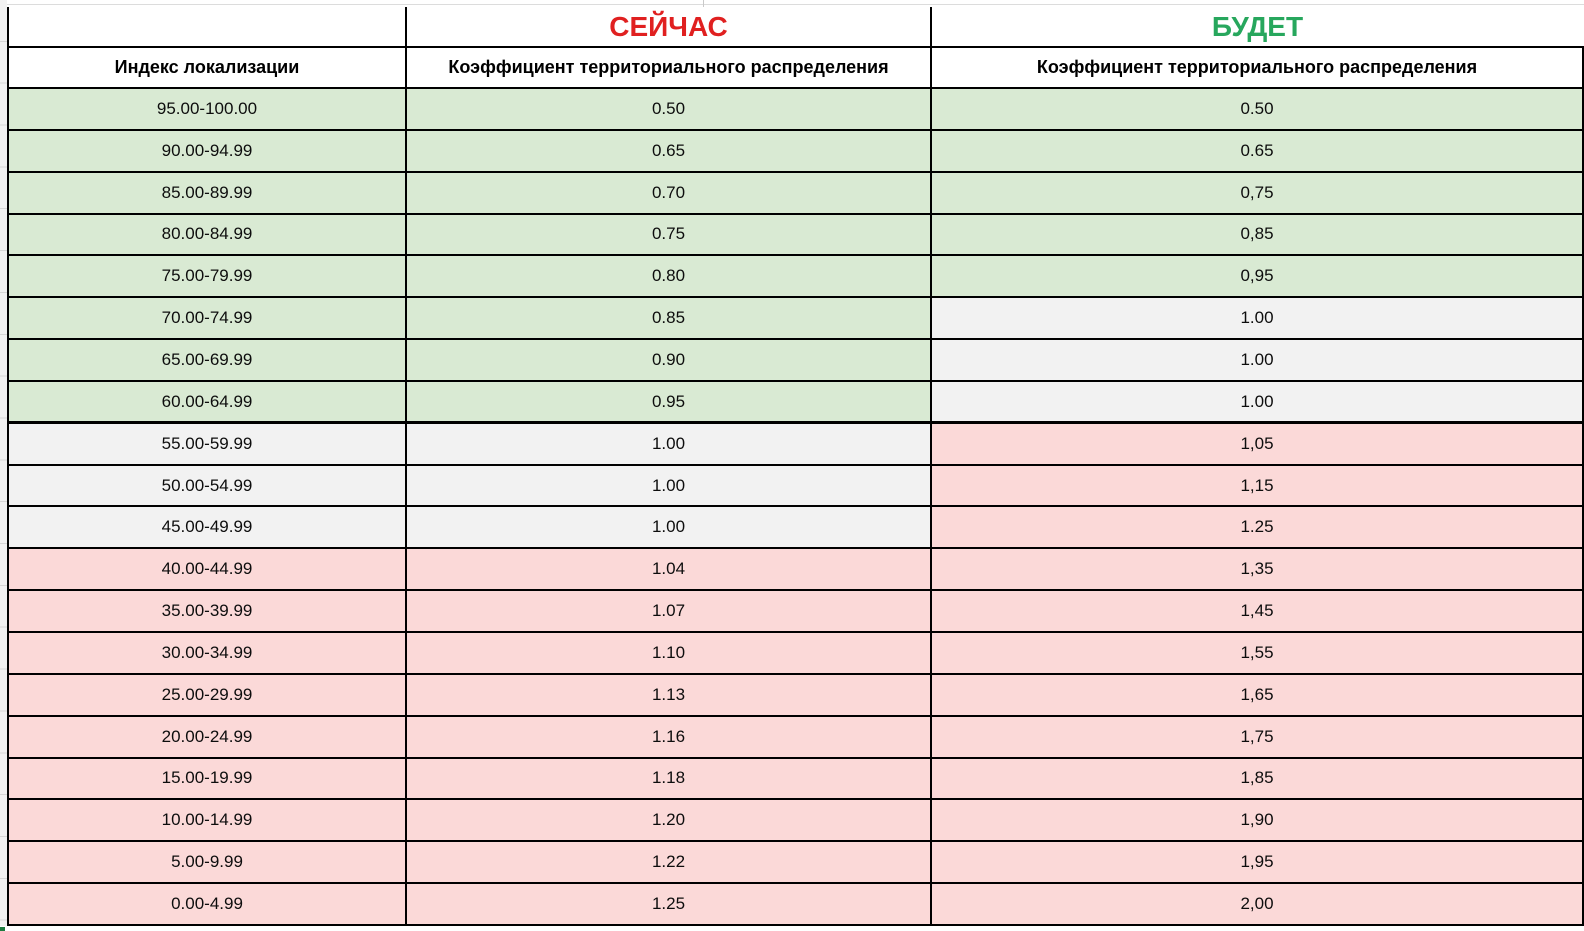  I want to click on title-row: СЕЙЧАС БУДЕТ, so click(795, 27).